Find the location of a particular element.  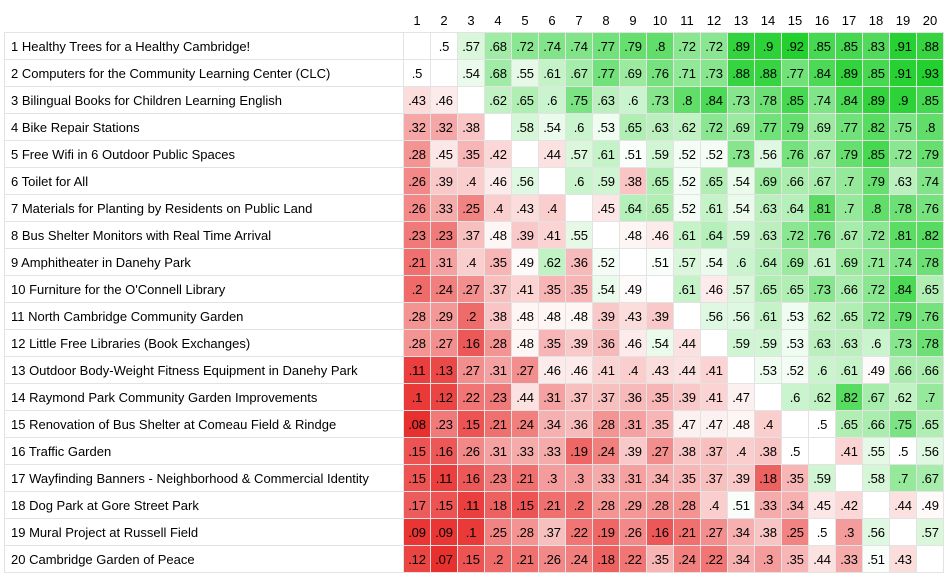

column-header-row: 1 2 3 4 5 6 7 8 9 10 11 12 13 14 15 16 17 18 19 20 is located at coordinates (474, 20).